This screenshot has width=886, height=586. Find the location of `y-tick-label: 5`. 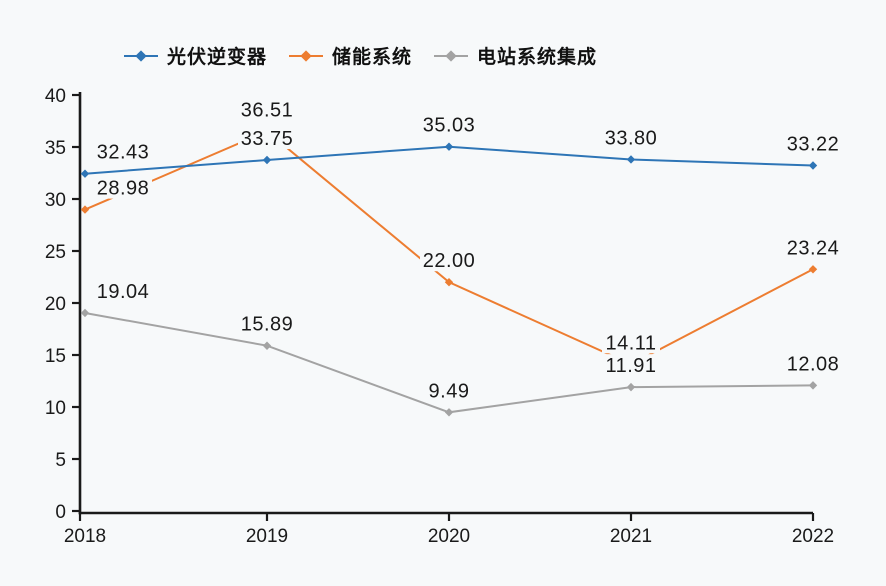

y-tick-label: 5 is located at coordinates (60, 460).